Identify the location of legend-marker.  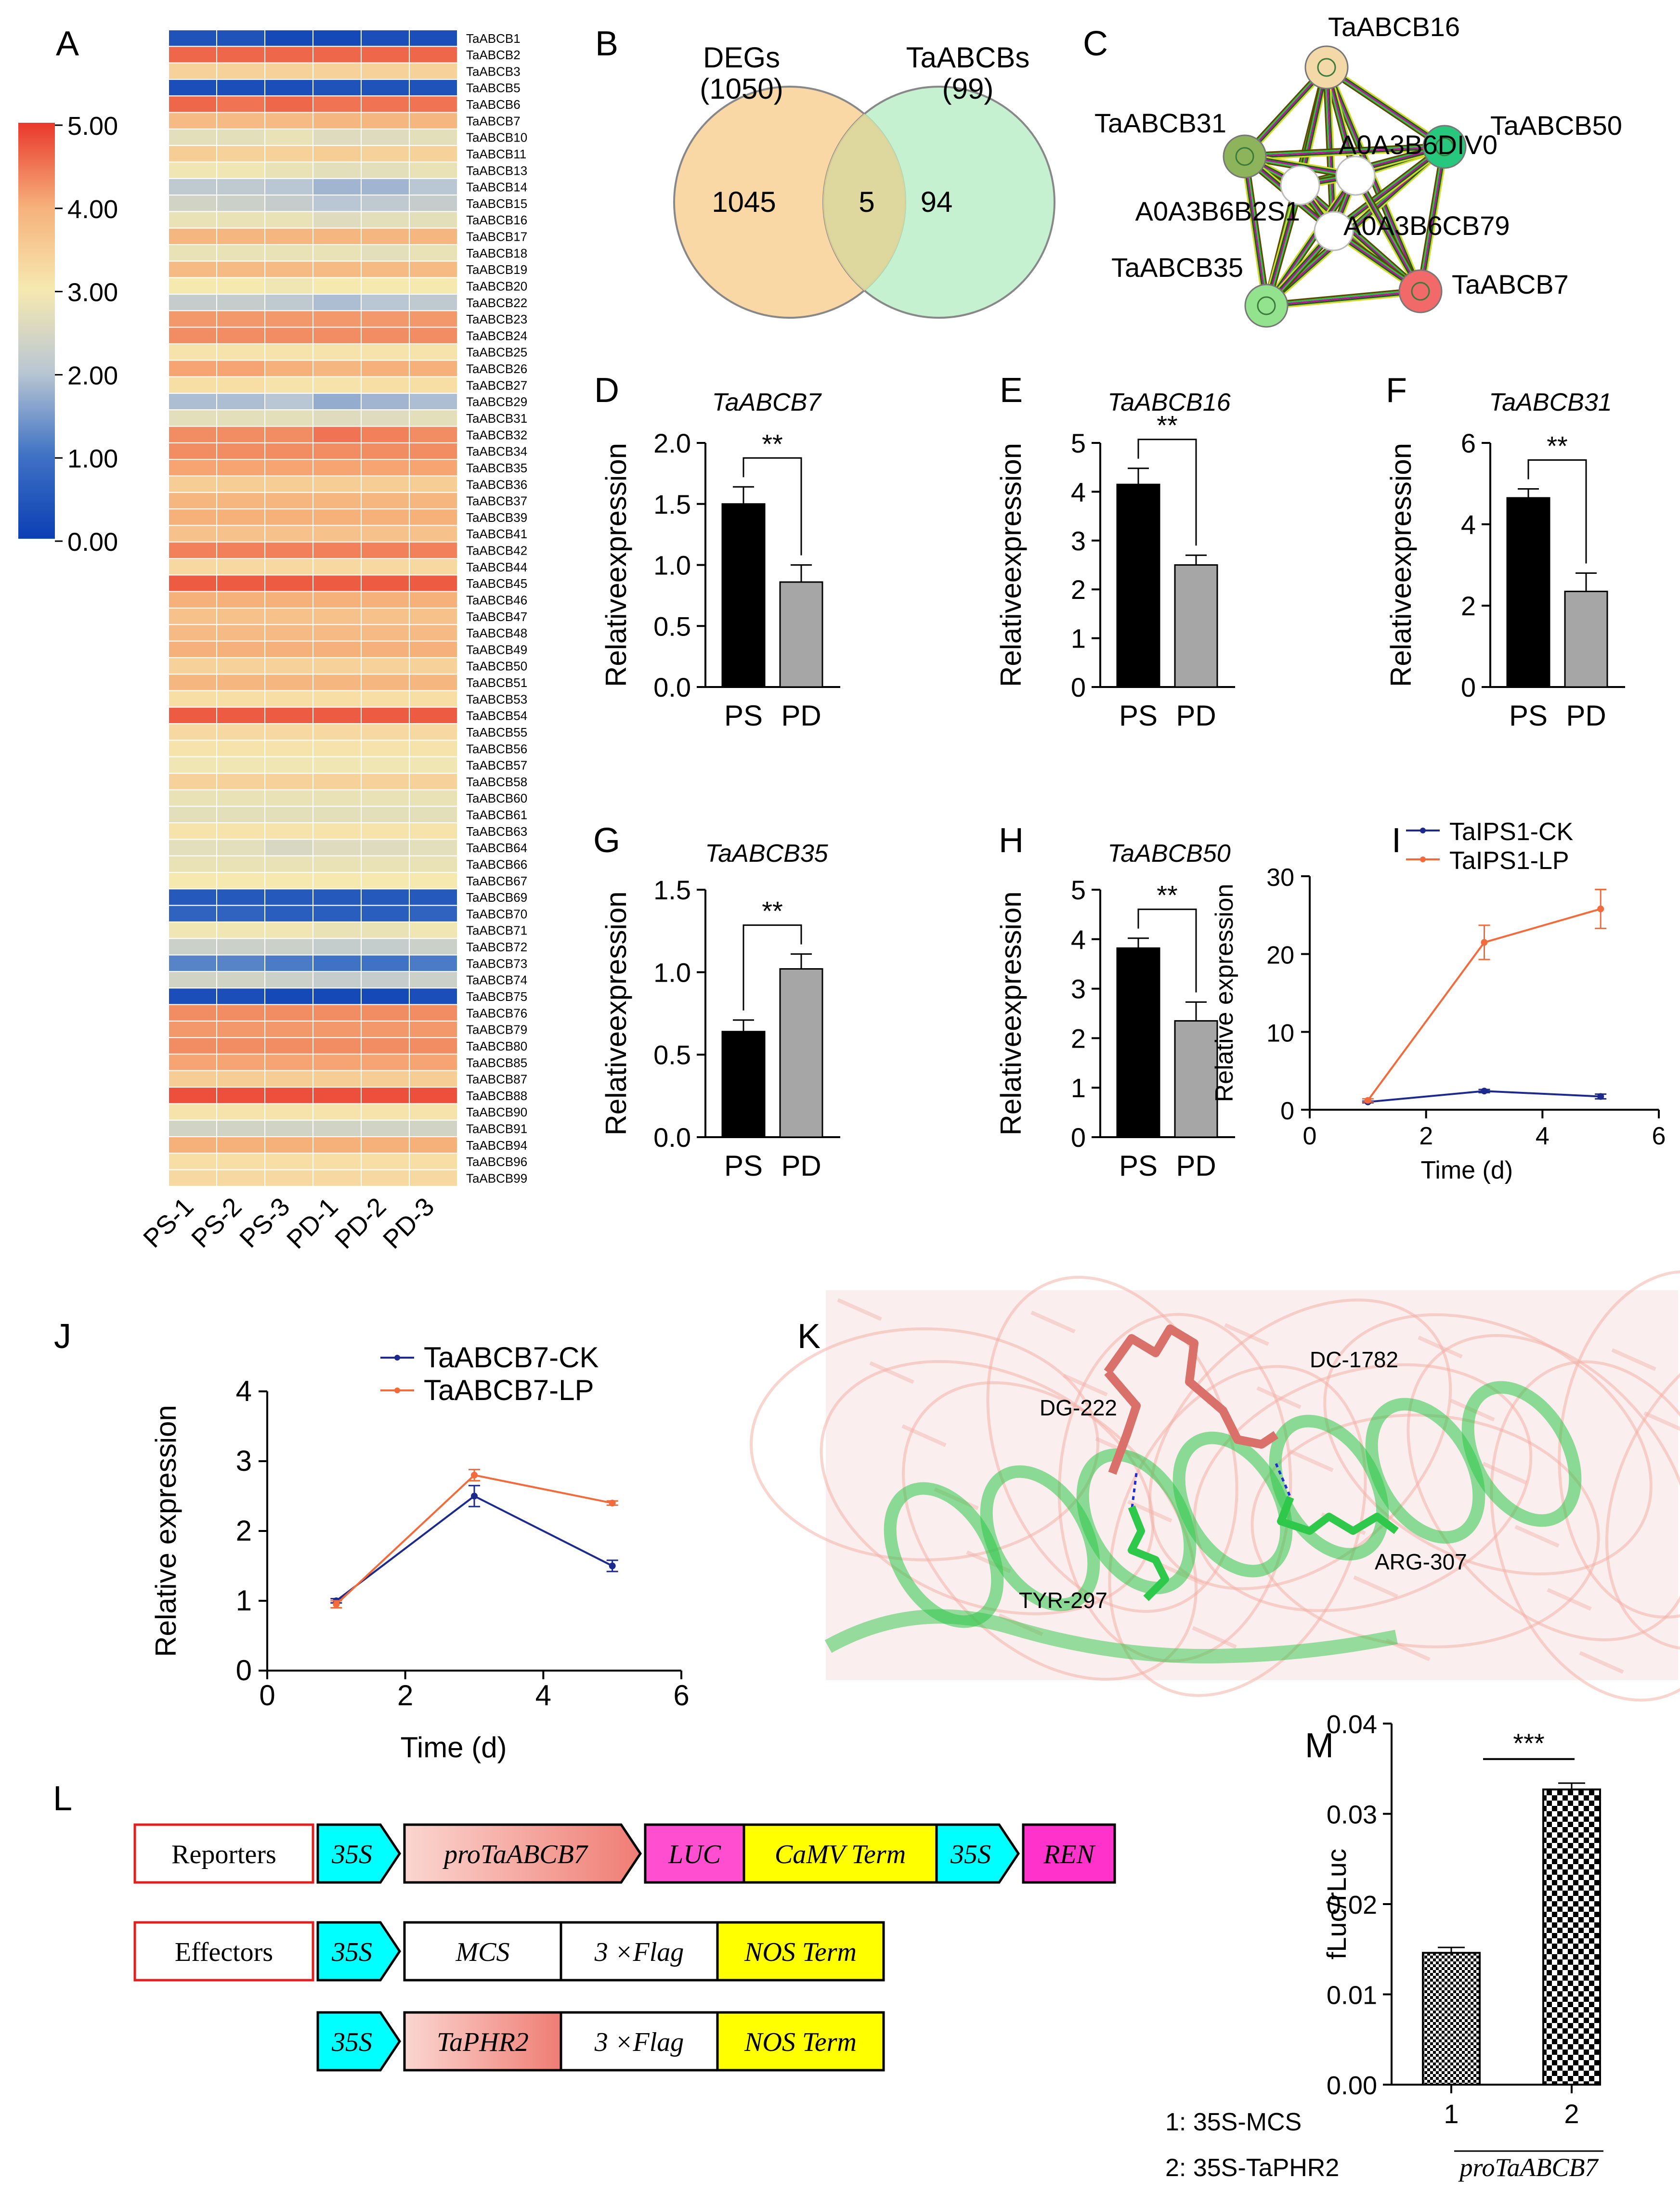
(1423, 859).